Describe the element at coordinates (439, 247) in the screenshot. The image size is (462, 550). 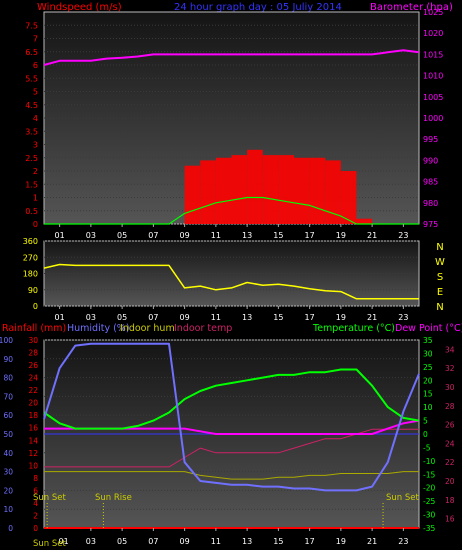
I see `compass-N-0: N` at that location.